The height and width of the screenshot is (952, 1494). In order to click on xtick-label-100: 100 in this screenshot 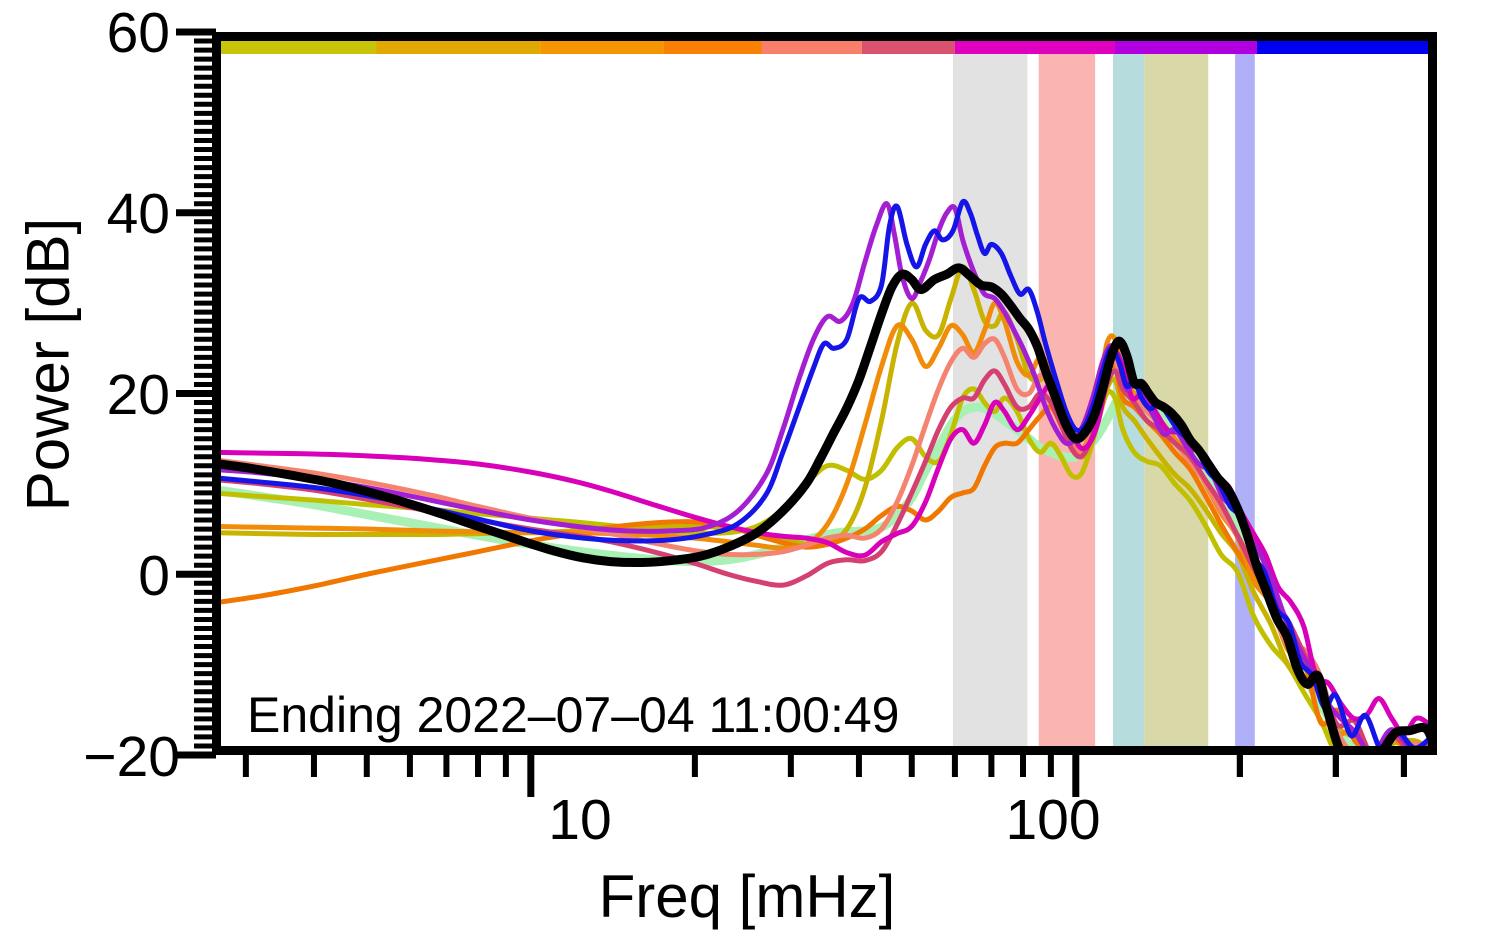, I will do `click(1053, 820)`.